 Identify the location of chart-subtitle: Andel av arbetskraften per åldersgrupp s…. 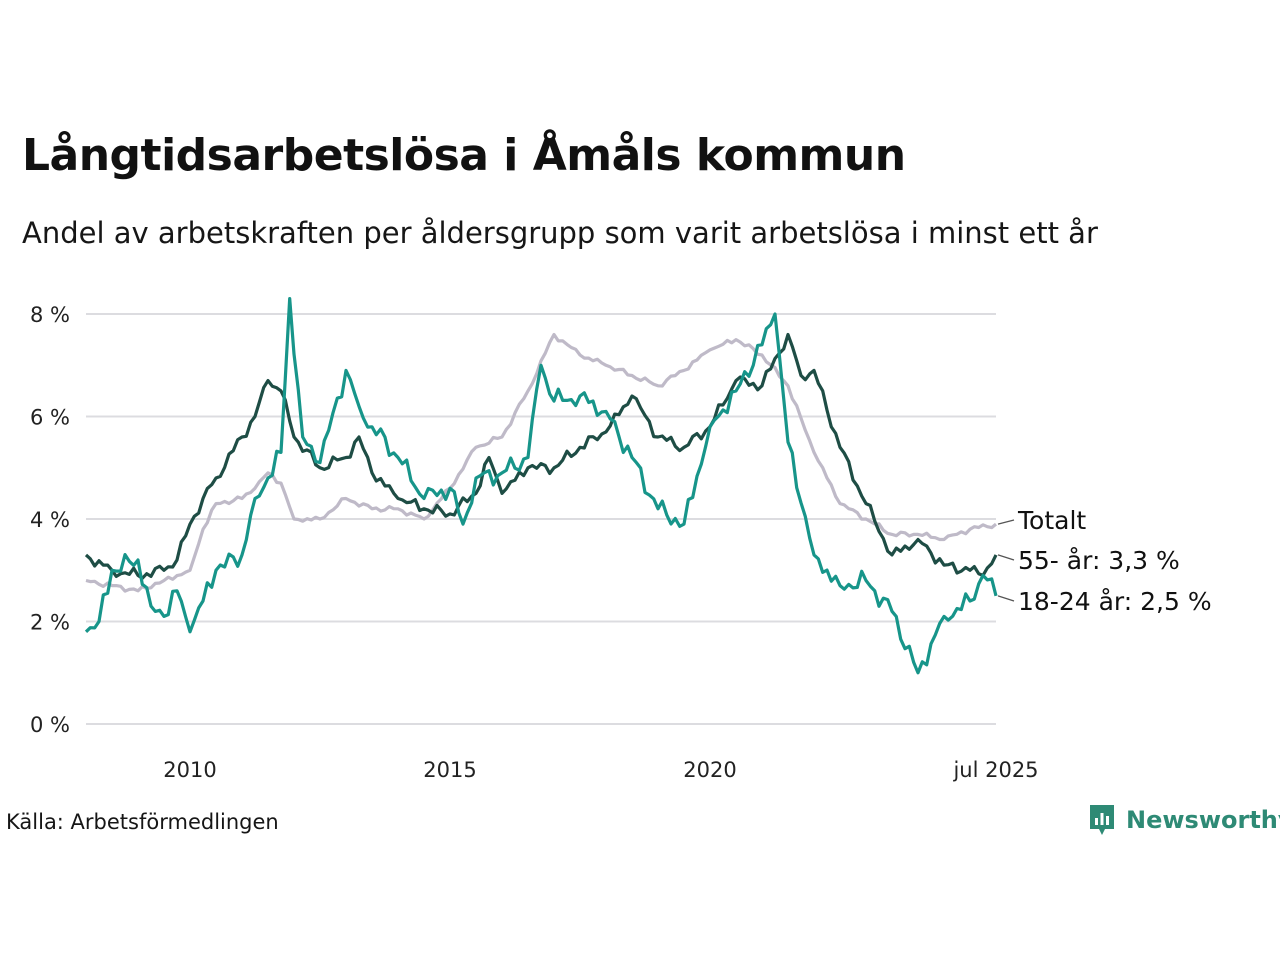
(560, 233).